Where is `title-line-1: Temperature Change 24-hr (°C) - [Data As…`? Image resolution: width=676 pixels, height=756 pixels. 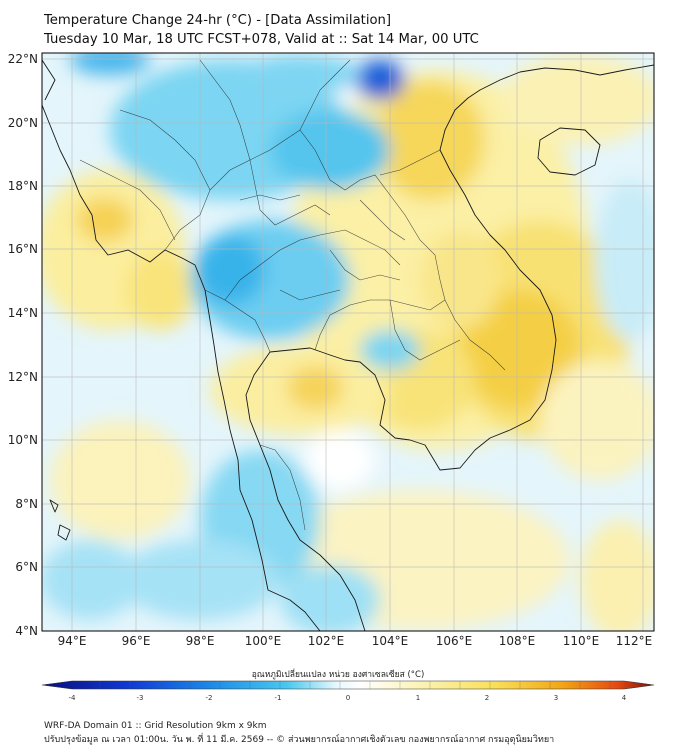
title-line-1: Temperature Change 24-hr (°C) - [Data As… is located at coordinates (218, 20).